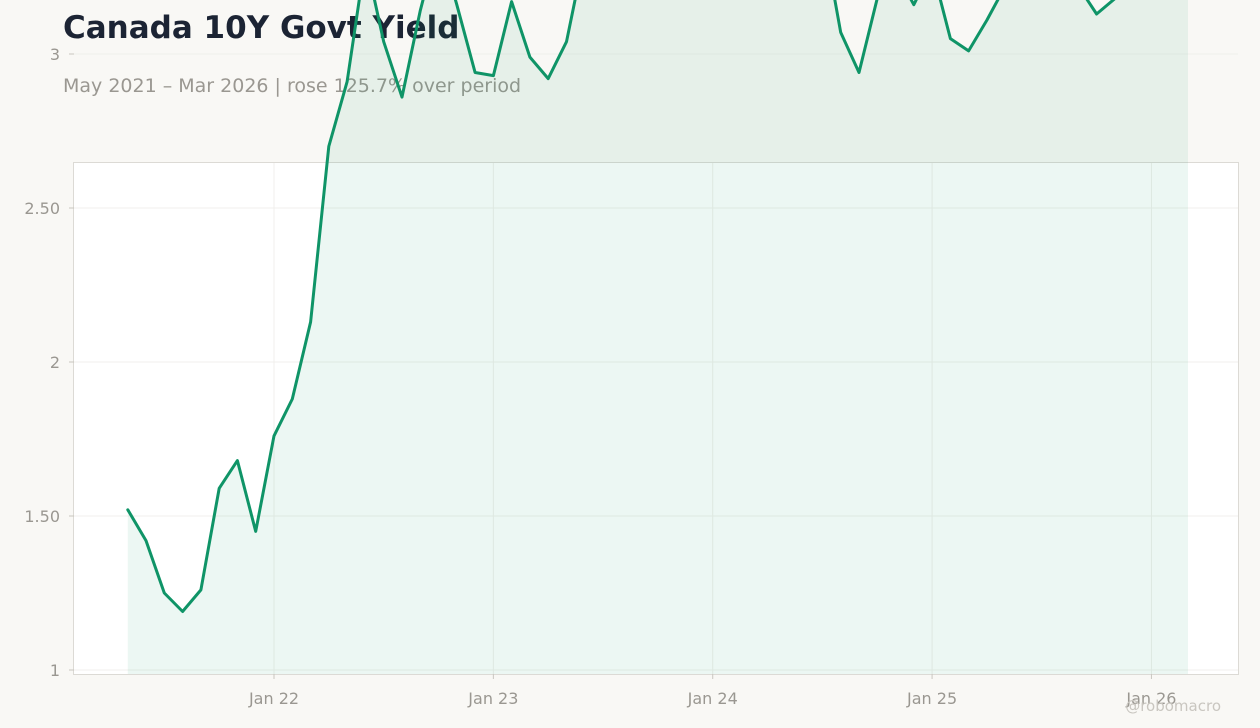 The width and height of the screenshot is (1260, 728). I want to click on x-tick-label: Jan 23, so click(492, 698).